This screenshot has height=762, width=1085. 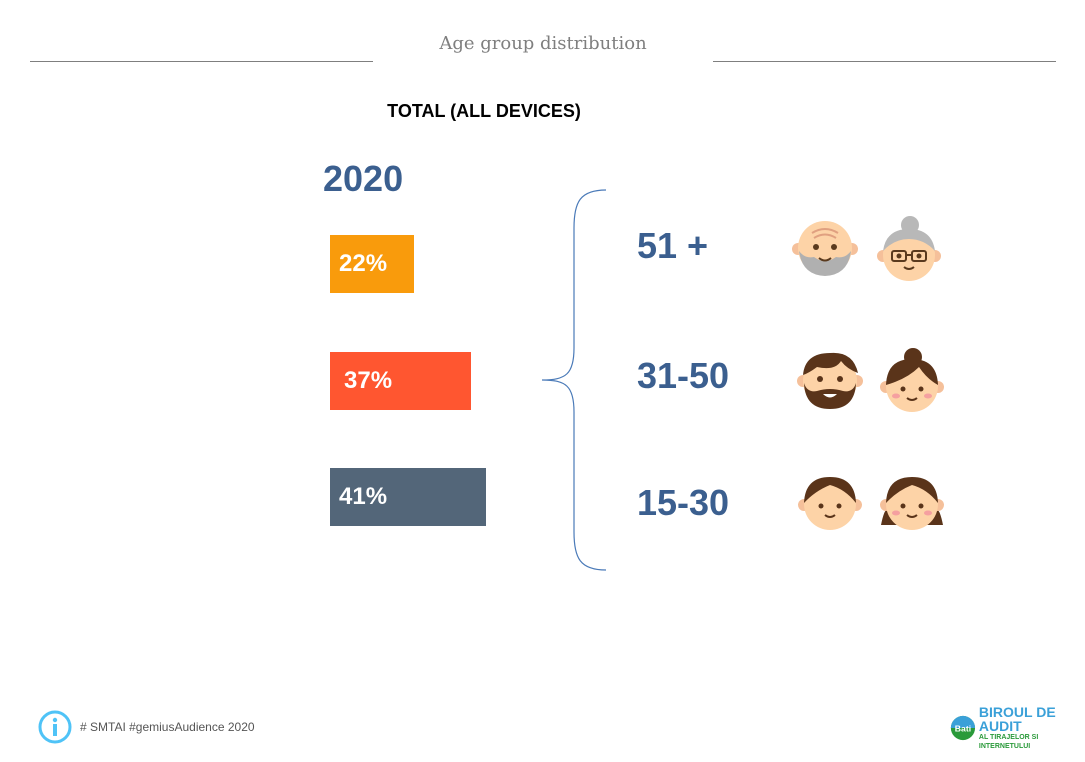 I want to click on age-group-15-30: 15-30, so click(x=683, y=502).